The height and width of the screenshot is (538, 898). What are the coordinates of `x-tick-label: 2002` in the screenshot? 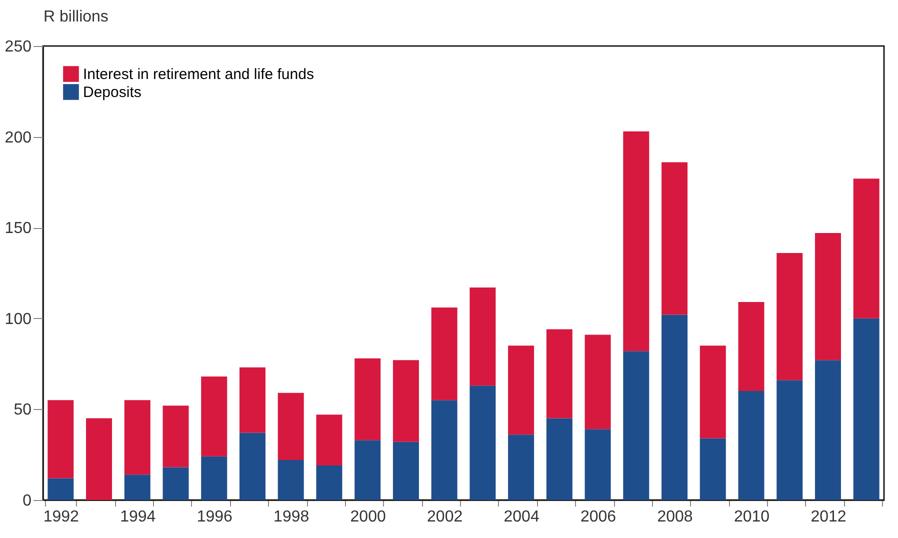 It's located at (445, 517).